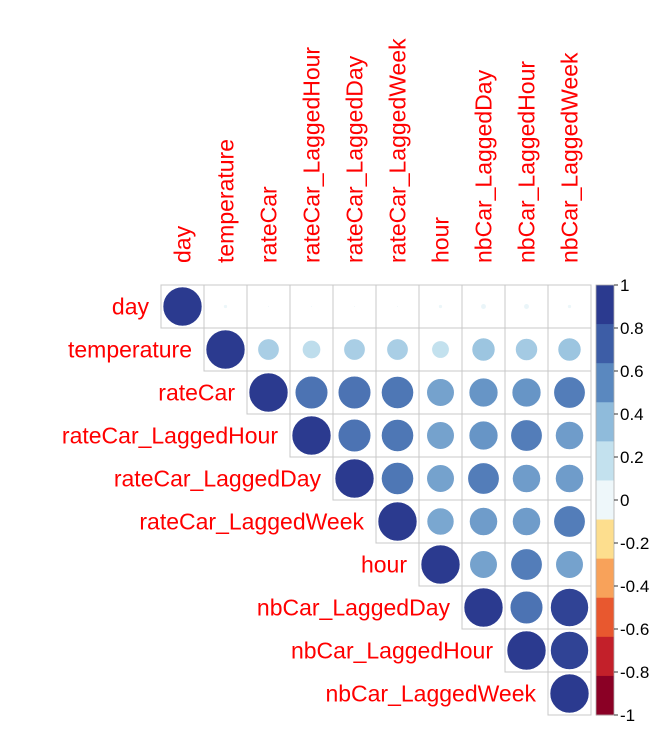 The height and width of the screenshot is (743, 666). What do you see at coordinates (634, 586) in the screenshot?
I see `colorbar-tick-label: -0.4` at bounding box center [634, 586].